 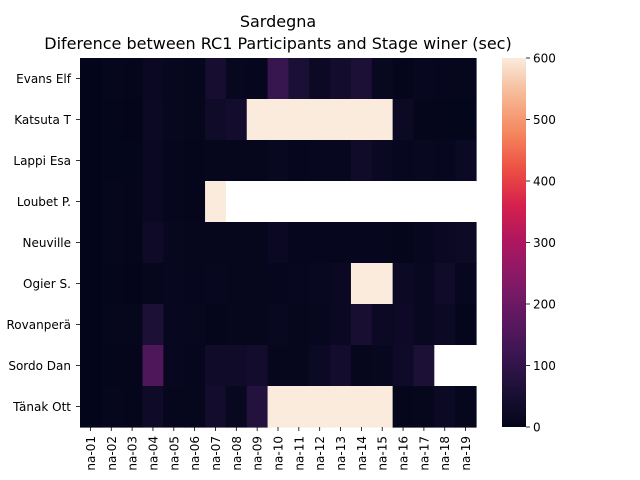 What do you see at coordinates (91, 453) in the screenshot?
I see `x-tick-label: na-01` at bounding box center [91, 453].